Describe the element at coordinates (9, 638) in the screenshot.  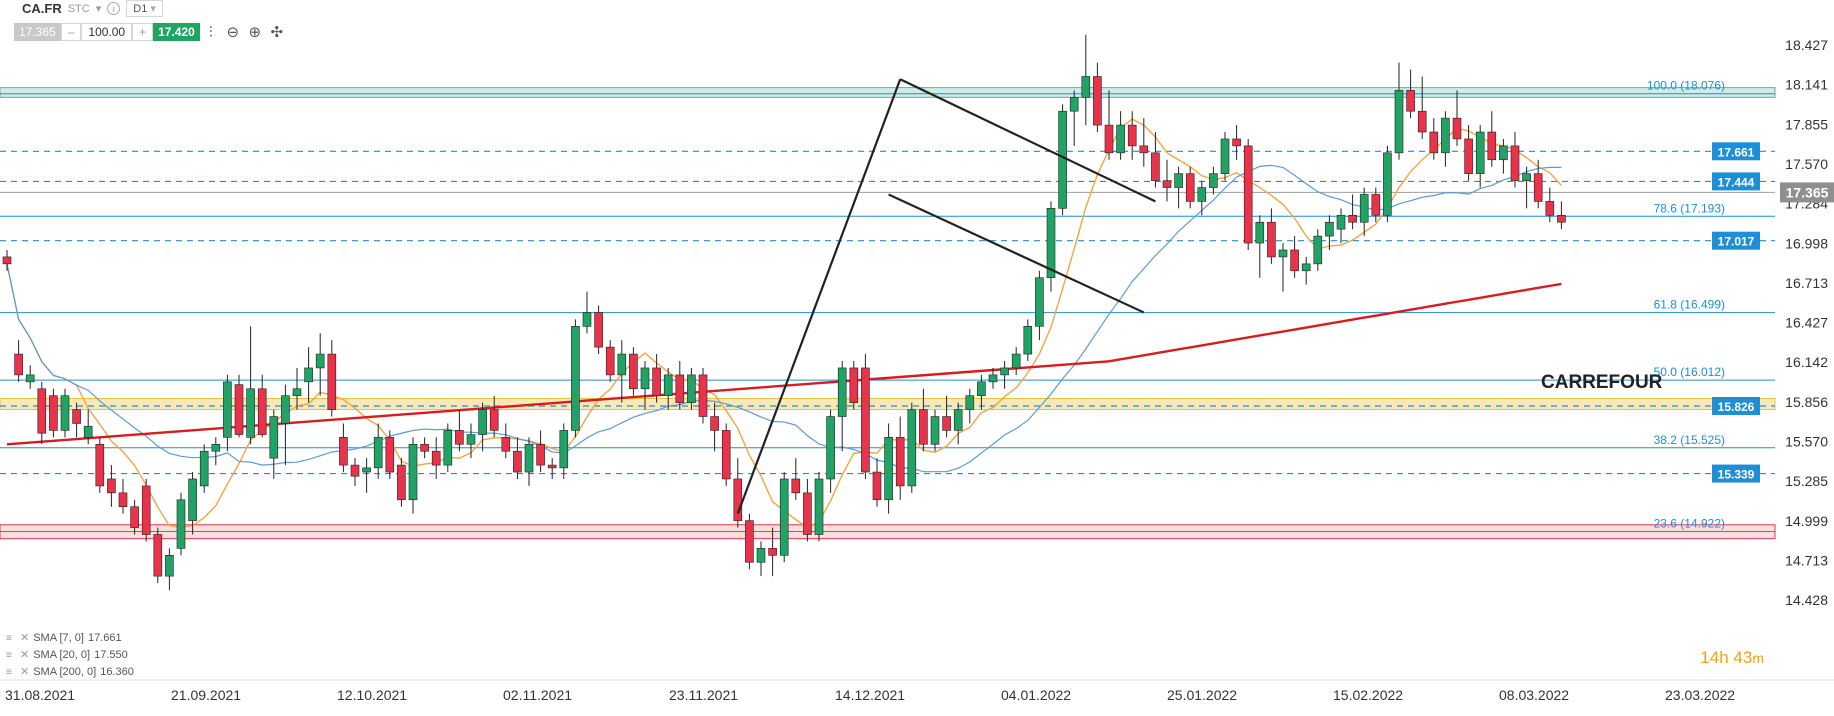
I see `bars-icon: ≡` at that location.